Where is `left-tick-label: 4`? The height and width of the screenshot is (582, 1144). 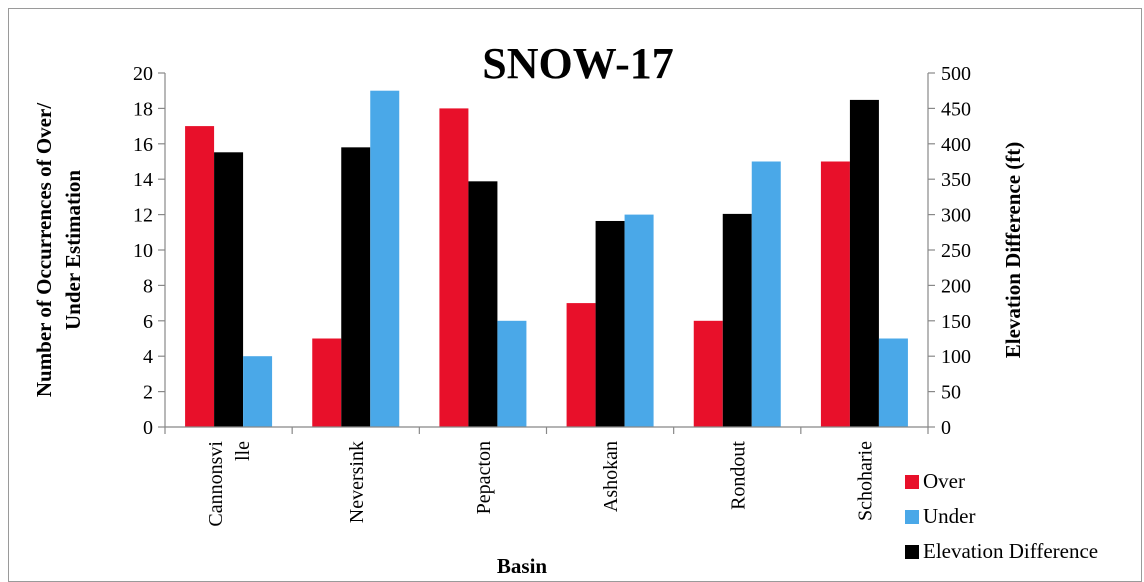
left-tick-label: 4 is located at coordinates (148, 357).